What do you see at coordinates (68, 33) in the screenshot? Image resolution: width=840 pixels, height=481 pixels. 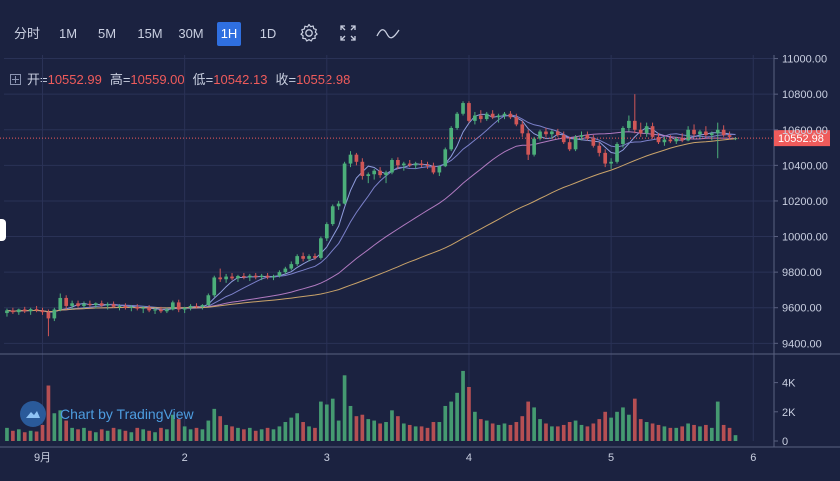 I see `timeframe-1M: 1M` at bounding box center [68, 33].